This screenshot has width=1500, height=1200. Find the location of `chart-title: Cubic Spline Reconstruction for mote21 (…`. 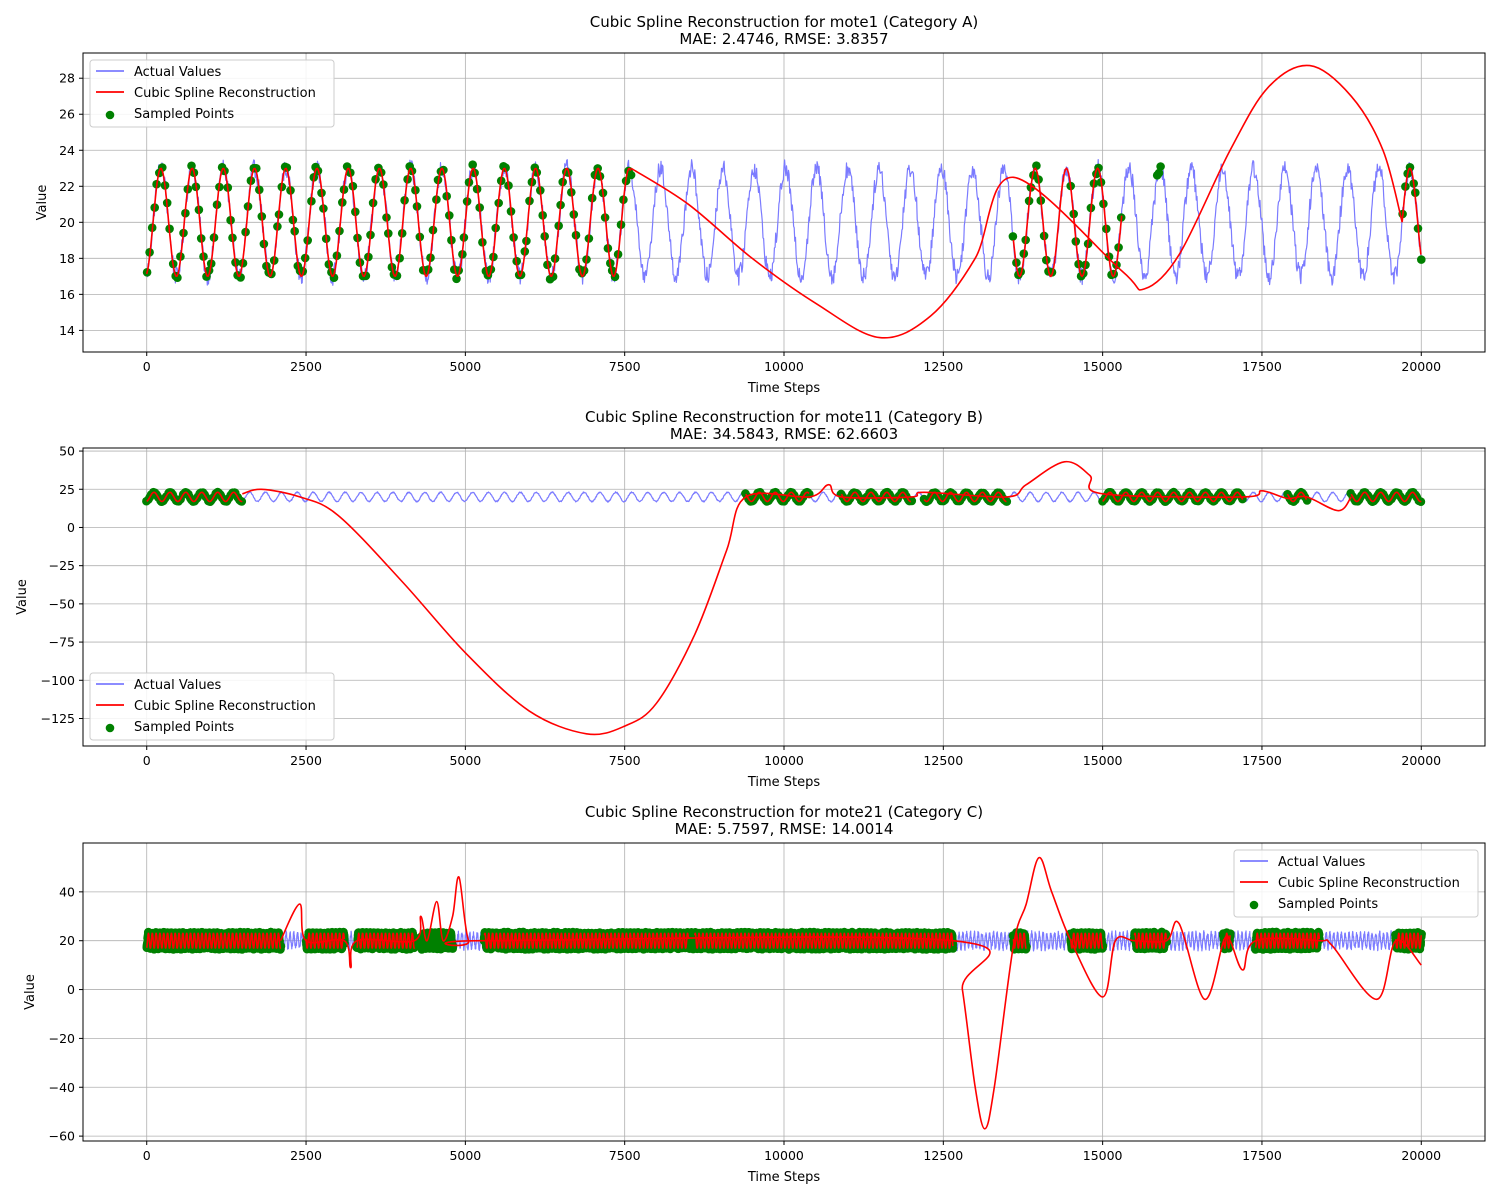

chart-title: Cubic Spline Reconstruction for mote21 (… is located at coordinates (784, 812).